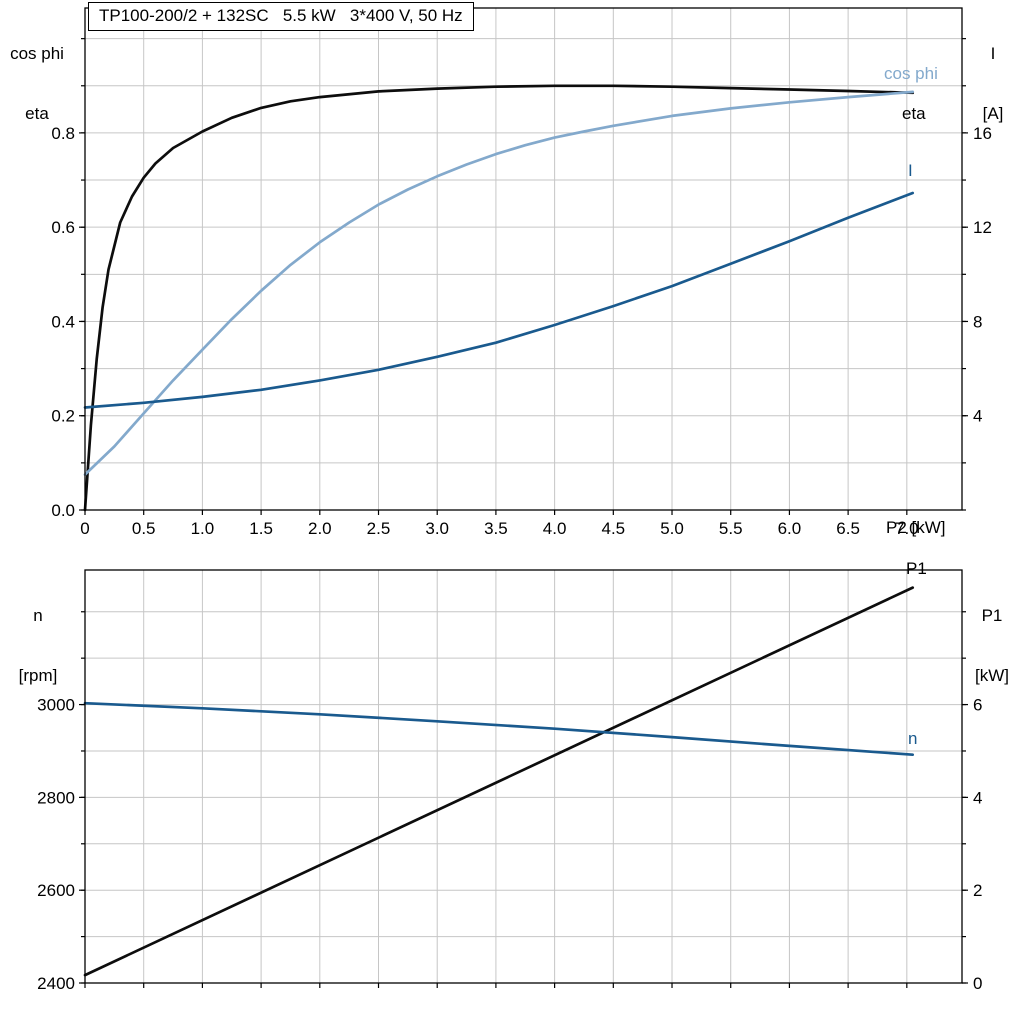  Describe the element at coordinates (613, 528) in the screenshot. I see `svg-text: 4.5` at that location.